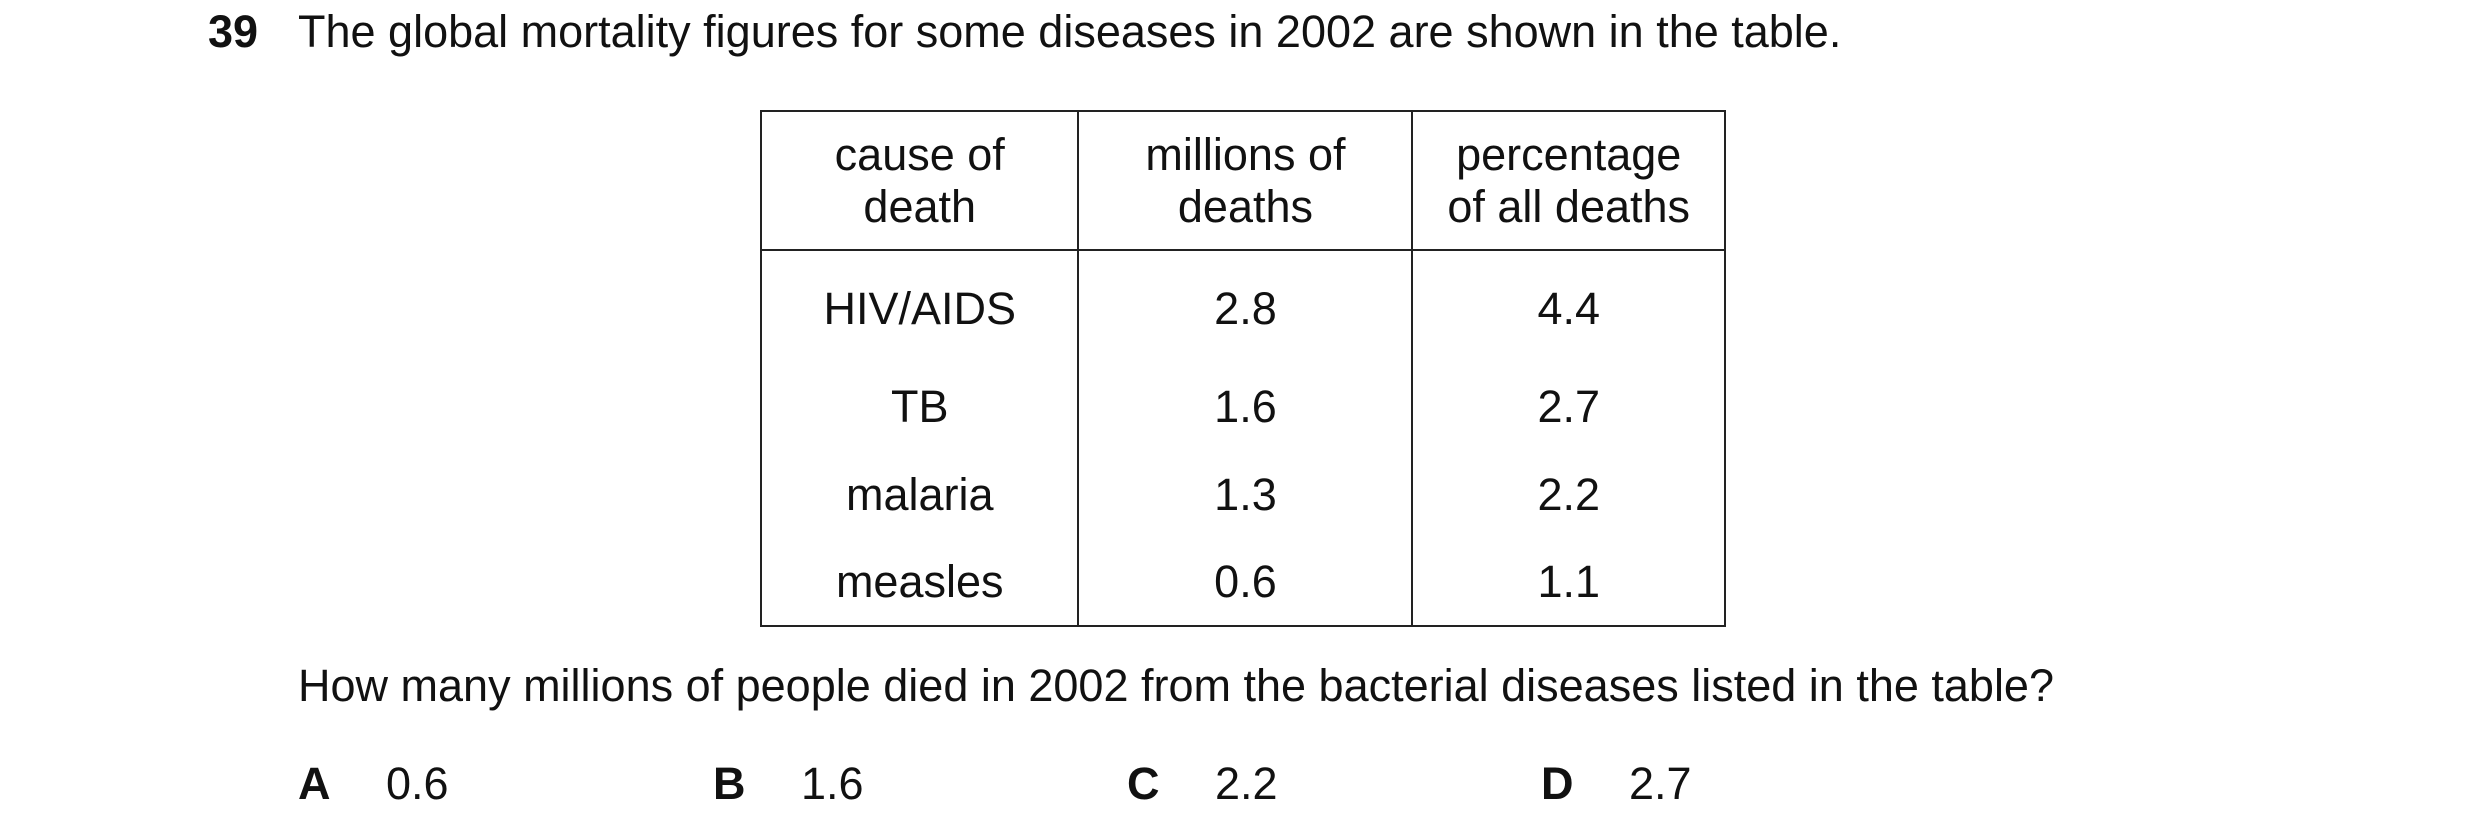  What do you see at coordinates (919, 407) in the screenshot?
I see `cell-cause: TB` at bounding box center [919, 407].